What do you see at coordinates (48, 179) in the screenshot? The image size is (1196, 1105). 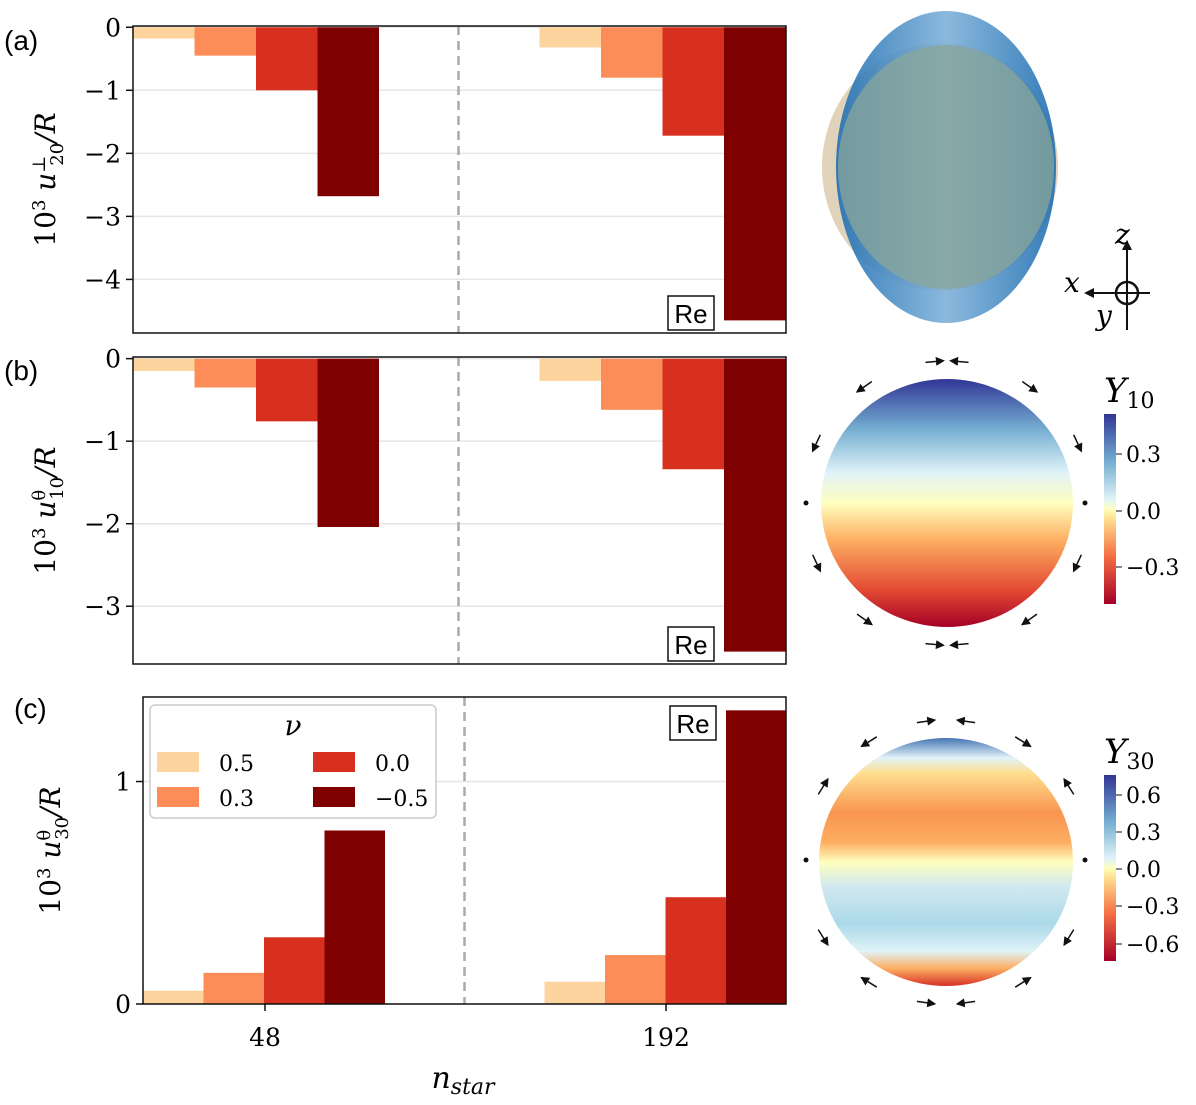 I see `y-axis-label: 103 u⊥20/R` at bounding box center [48, 179].